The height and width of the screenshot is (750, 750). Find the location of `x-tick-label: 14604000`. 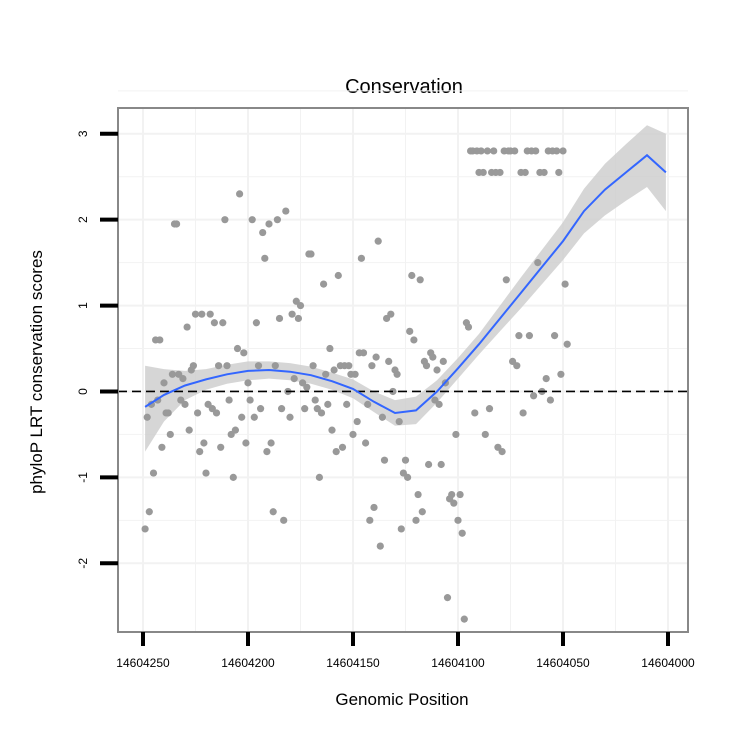

x-tick-label: 14604000 is located at coordinates (668, 663).